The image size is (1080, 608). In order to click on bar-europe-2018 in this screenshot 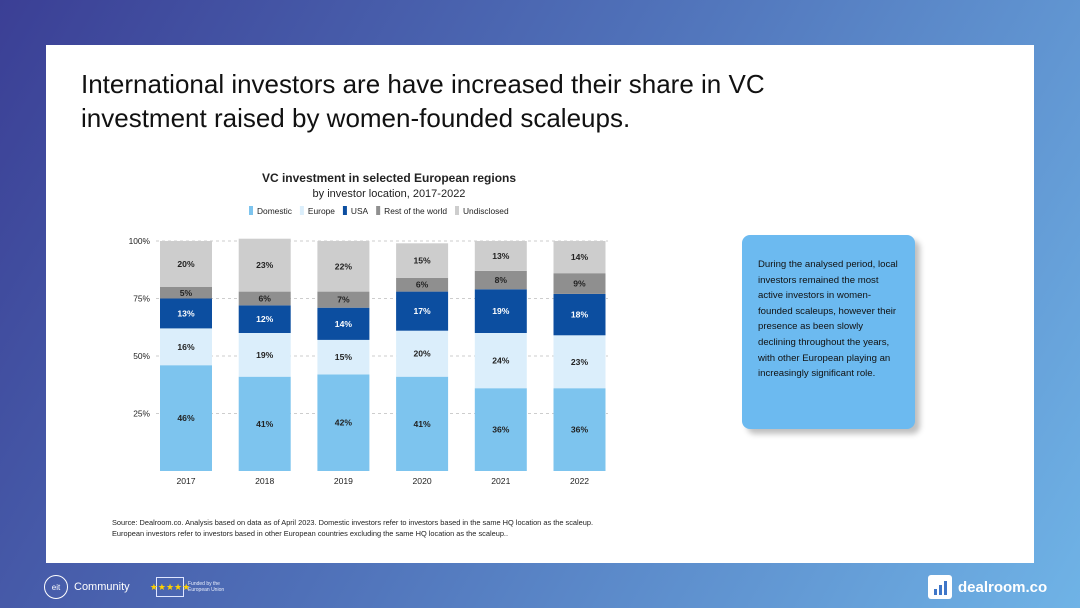, I will do `click(264, 355)`.